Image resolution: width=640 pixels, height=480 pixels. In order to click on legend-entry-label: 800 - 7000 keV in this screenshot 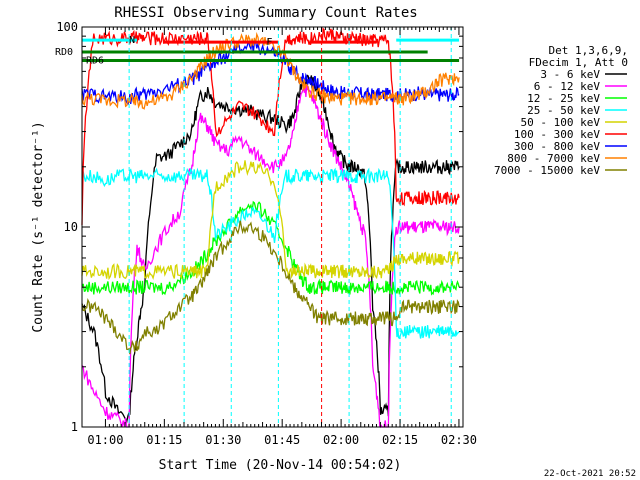, I will do `click(553, 158)`.